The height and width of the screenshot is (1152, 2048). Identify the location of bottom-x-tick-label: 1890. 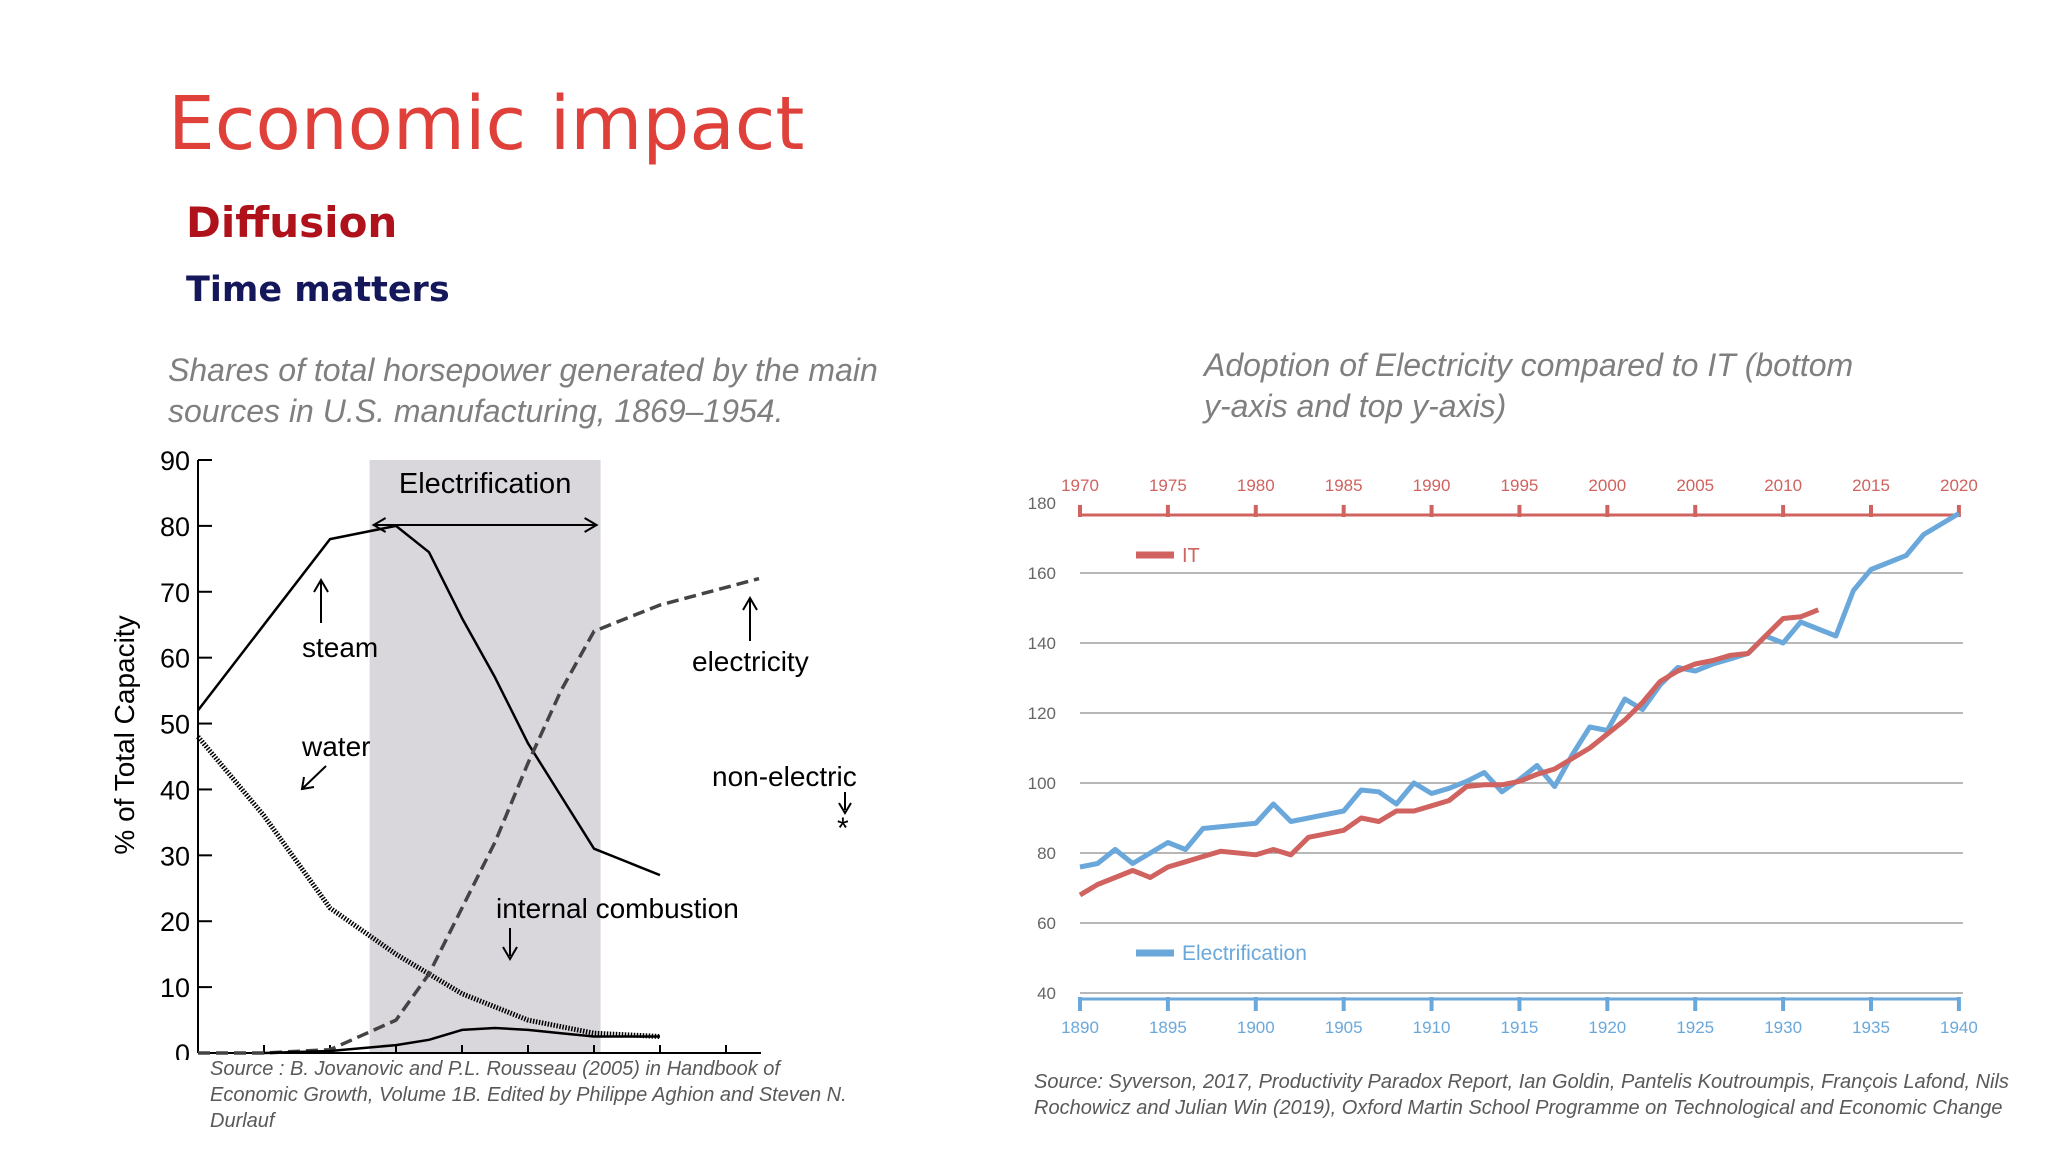
(1080, 1027).